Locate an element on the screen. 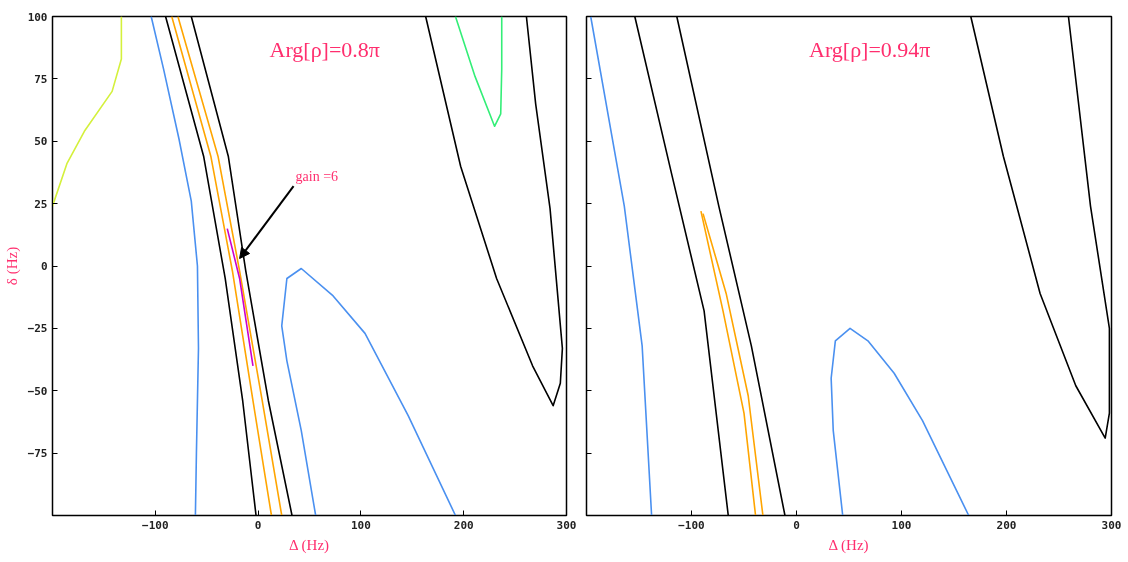  y-tick-label: 50 is located at coordinates (41, 142).